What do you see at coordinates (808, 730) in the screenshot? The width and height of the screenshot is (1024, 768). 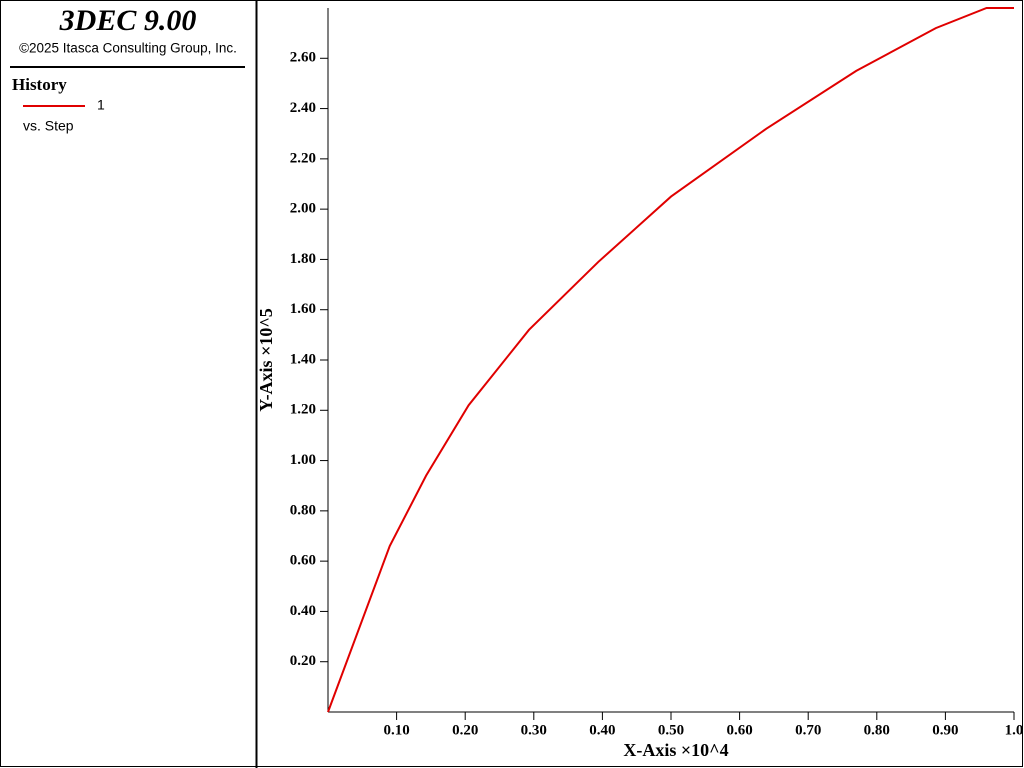 I see `x-tick-label: 0.70` at bounding box center [808, 730].